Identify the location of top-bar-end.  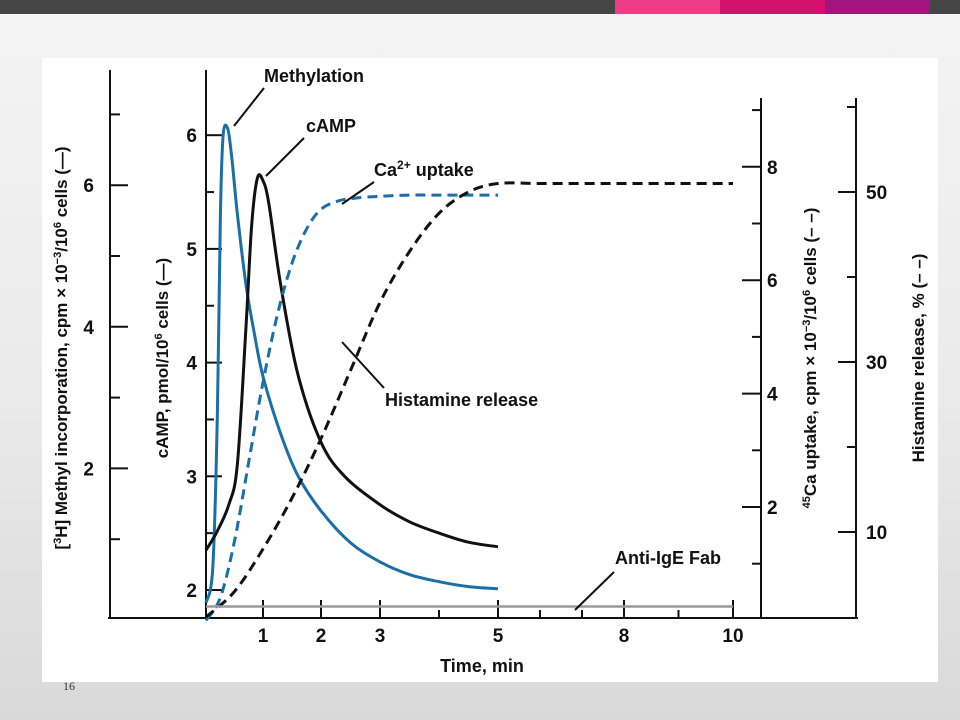
(945, 7).